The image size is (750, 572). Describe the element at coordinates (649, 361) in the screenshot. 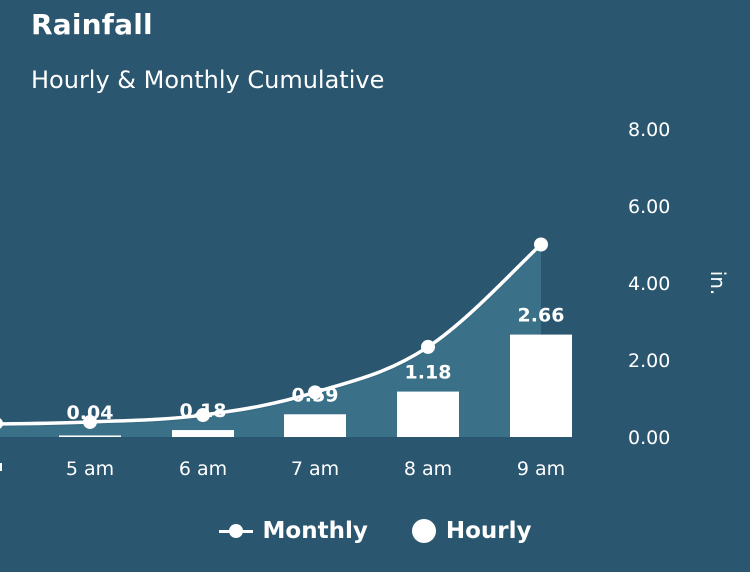

I see `y-tick-label: 2.00` at that location.